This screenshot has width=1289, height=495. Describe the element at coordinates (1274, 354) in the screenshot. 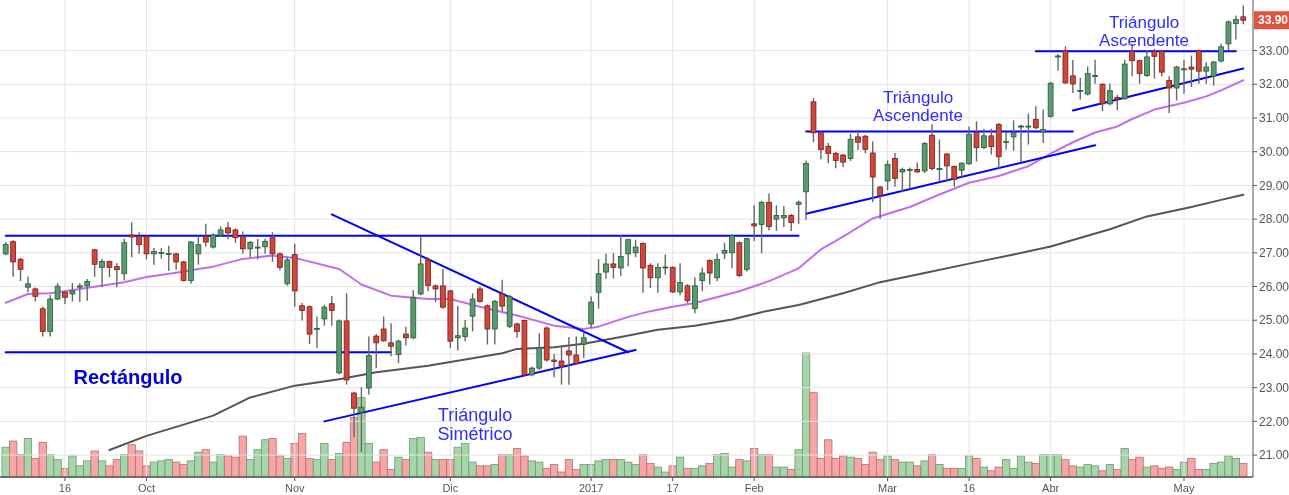

I see `y-tick-label: 24.00` at that location.